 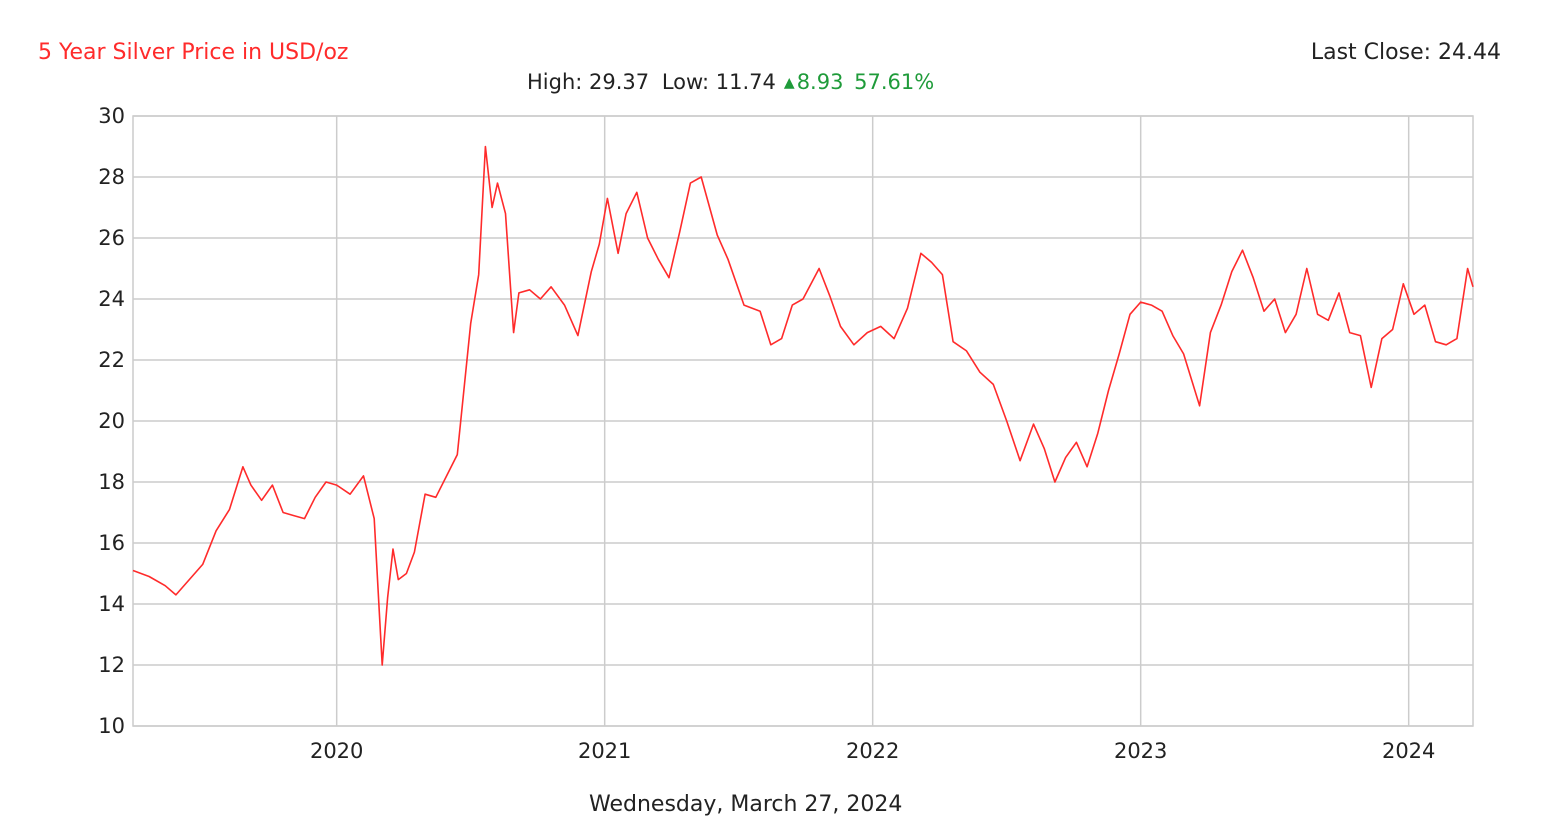 I want to click on change-percent: 57.61%, so click(x=894, y=82).